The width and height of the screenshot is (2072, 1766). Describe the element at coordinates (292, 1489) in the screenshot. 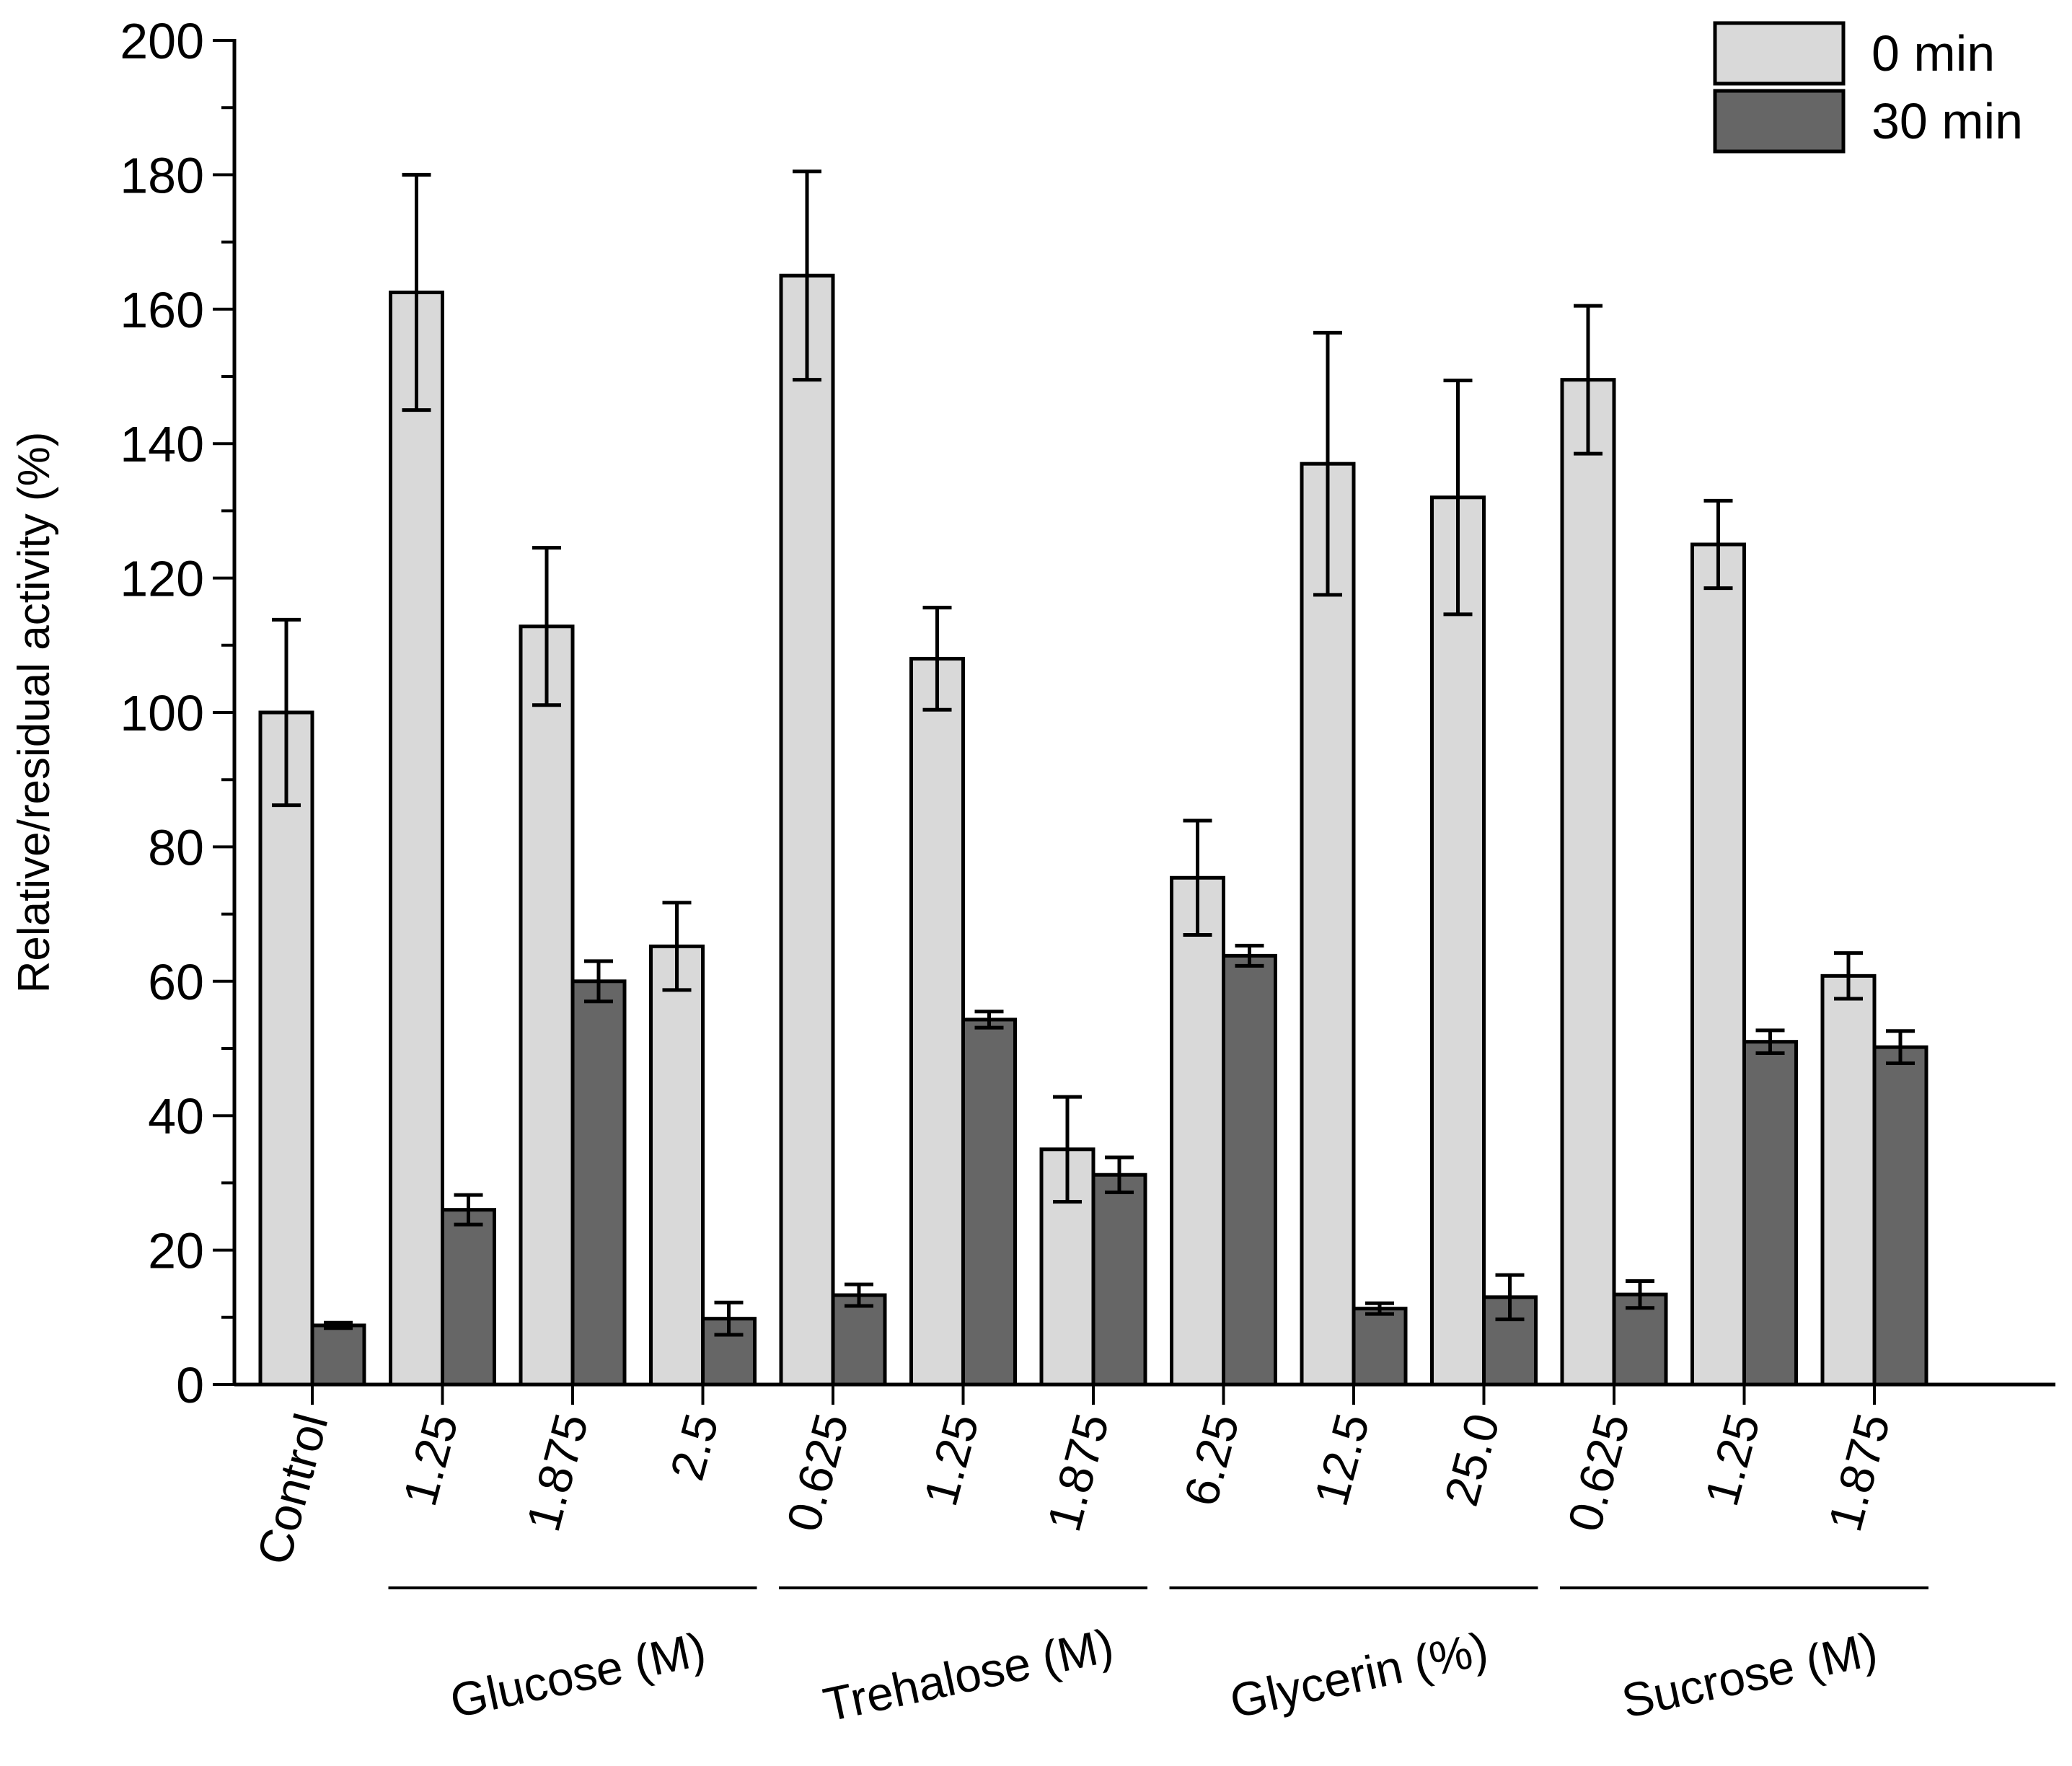

I see `x-category-label: Control` at that location.